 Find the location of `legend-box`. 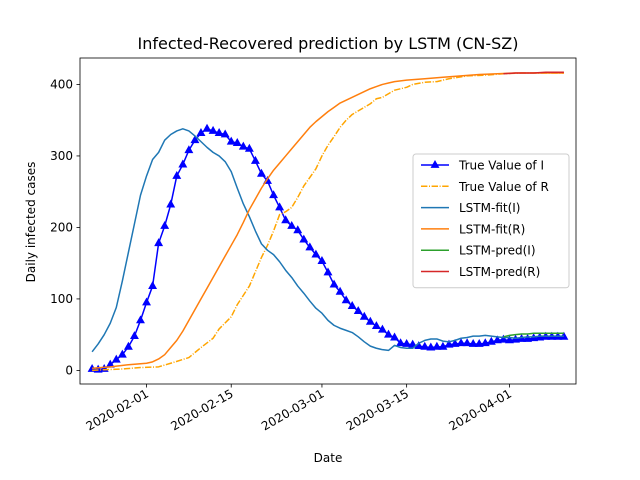

legend-box is located at coordinates (491, 221).